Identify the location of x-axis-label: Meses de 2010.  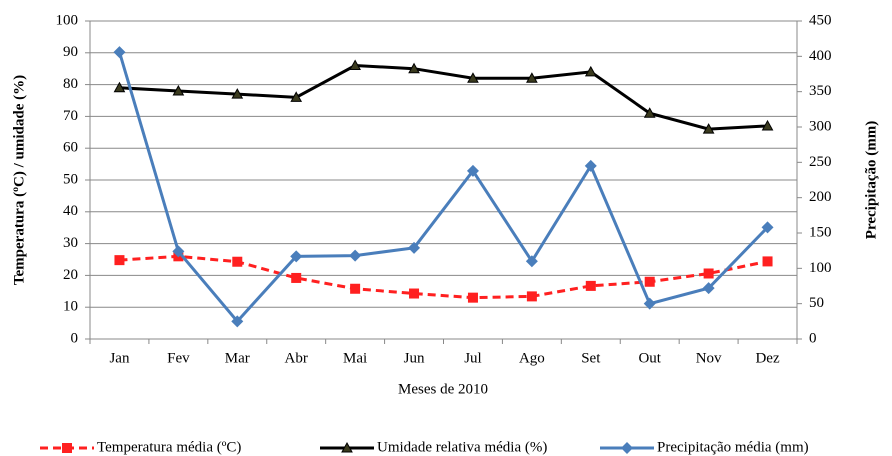
(443, 389).